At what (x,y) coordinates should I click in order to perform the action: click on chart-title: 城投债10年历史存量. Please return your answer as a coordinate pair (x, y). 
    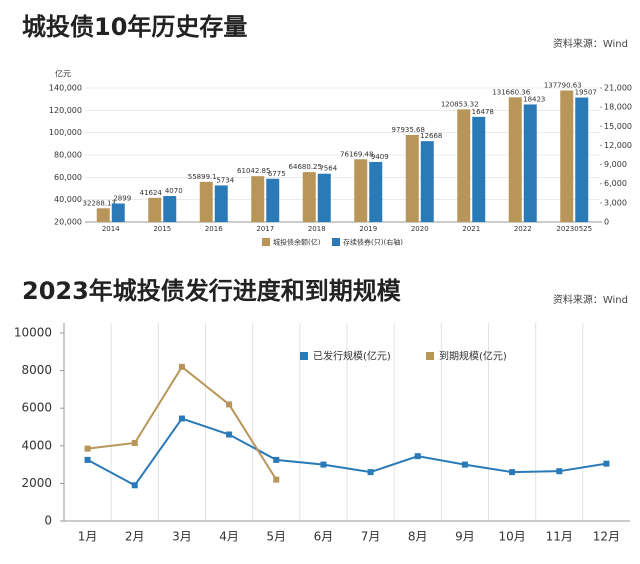
    Looking at the image, I should click on (134, 27).